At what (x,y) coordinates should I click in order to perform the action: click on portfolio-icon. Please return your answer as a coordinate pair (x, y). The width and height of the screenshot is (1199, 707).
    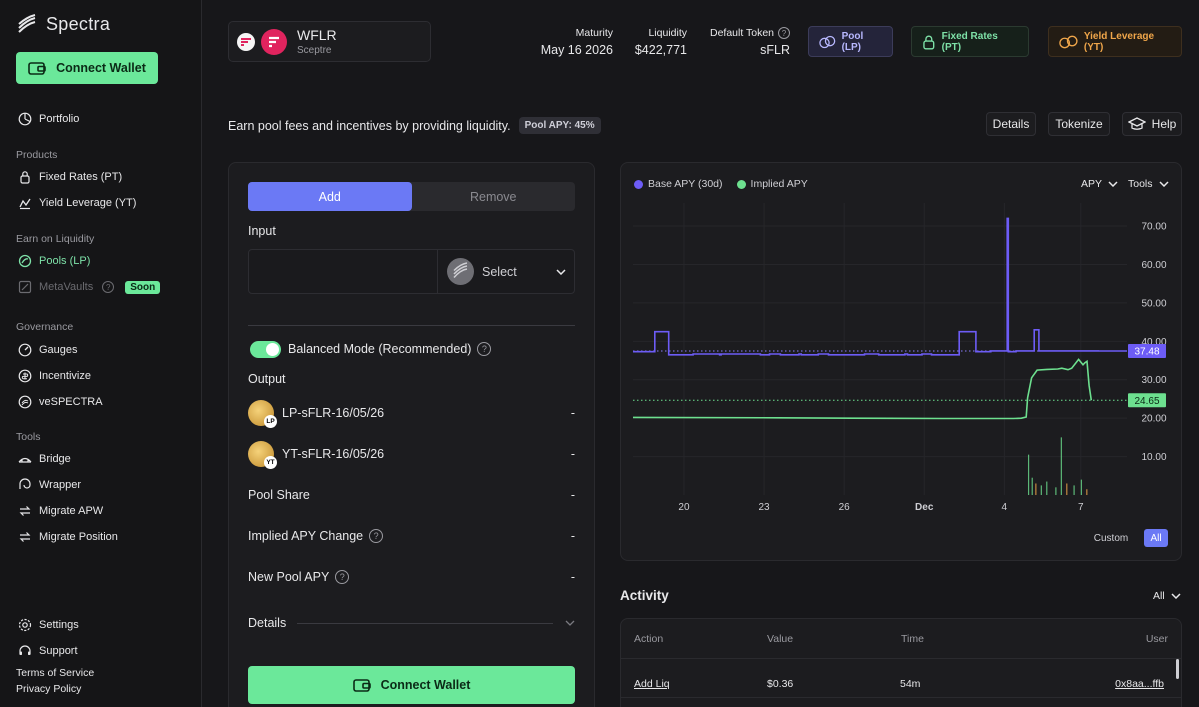
    Looking at the image, I should click on (25, 119).